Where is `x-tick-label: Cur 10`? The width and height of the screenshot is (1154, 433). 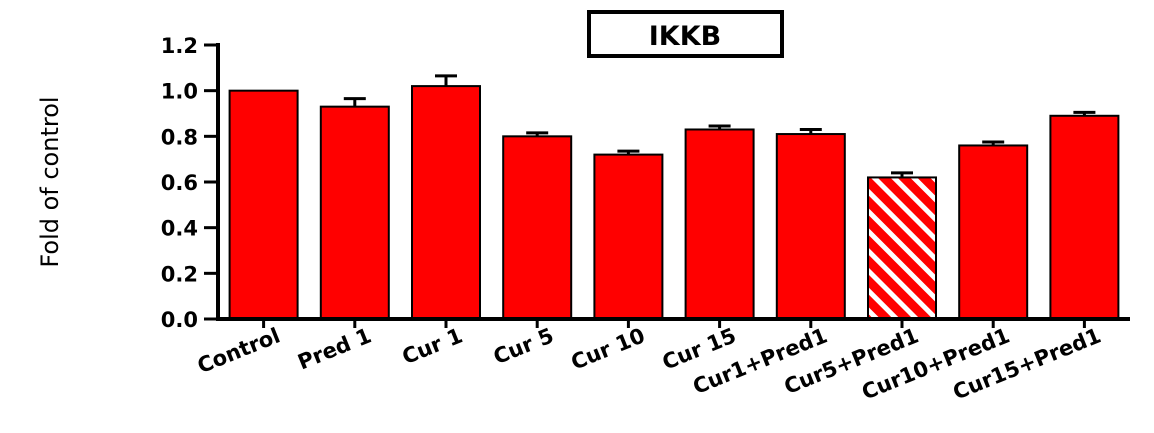 x-tick-label: Cur 10 is located at coordinates (608, 348).